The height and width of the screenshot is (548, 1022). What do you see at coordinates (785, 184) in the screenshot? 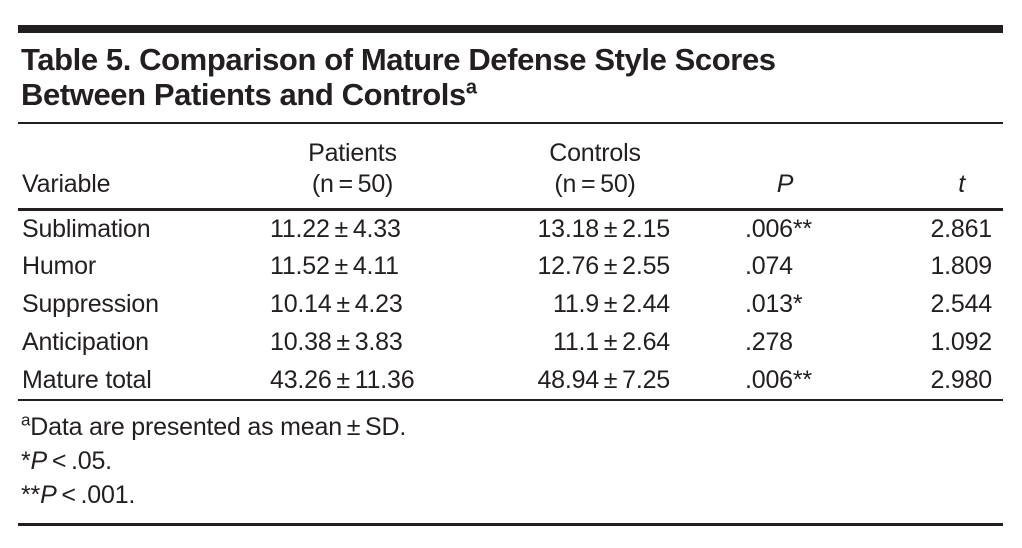
I see `column-header-p-value: P` at bounding box center [785, 184].